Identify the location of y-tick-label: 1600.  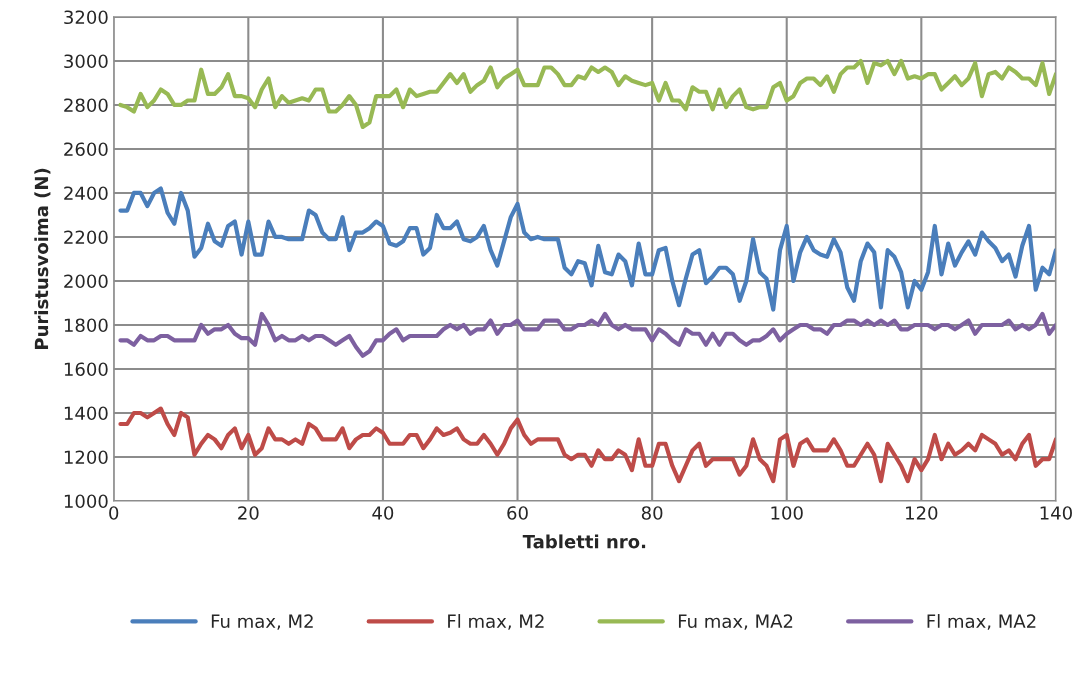
(86, 369).